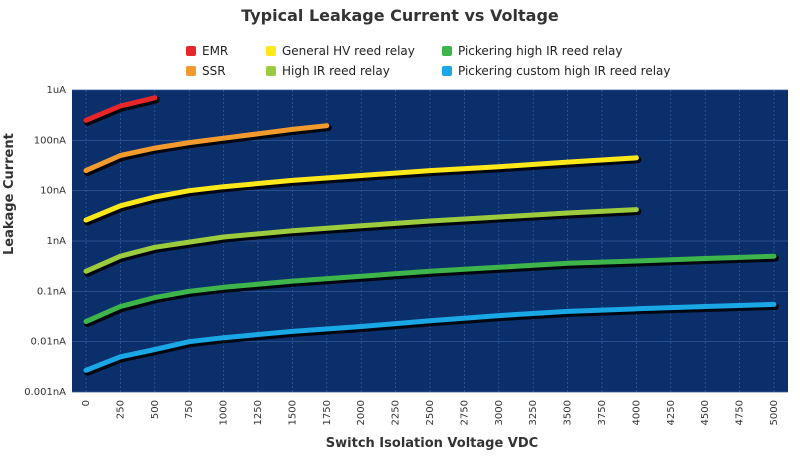 The image size is (800, 462). I want to click on legend-item-pickering-high-ir: Pickering high IR reed relay, so click(532, 51).